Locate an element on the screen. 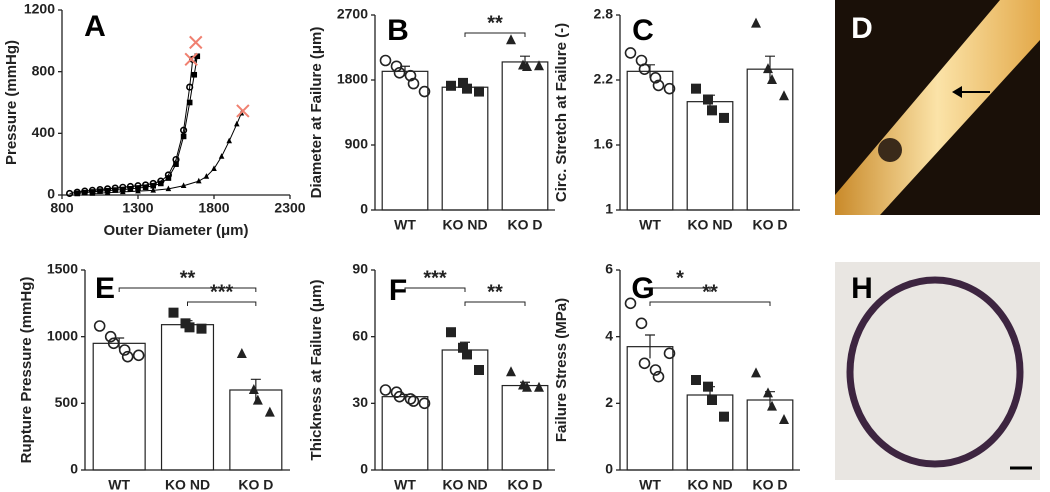 The image size is (1050, 492). vessel-ring is located at coordinates (935, 372).